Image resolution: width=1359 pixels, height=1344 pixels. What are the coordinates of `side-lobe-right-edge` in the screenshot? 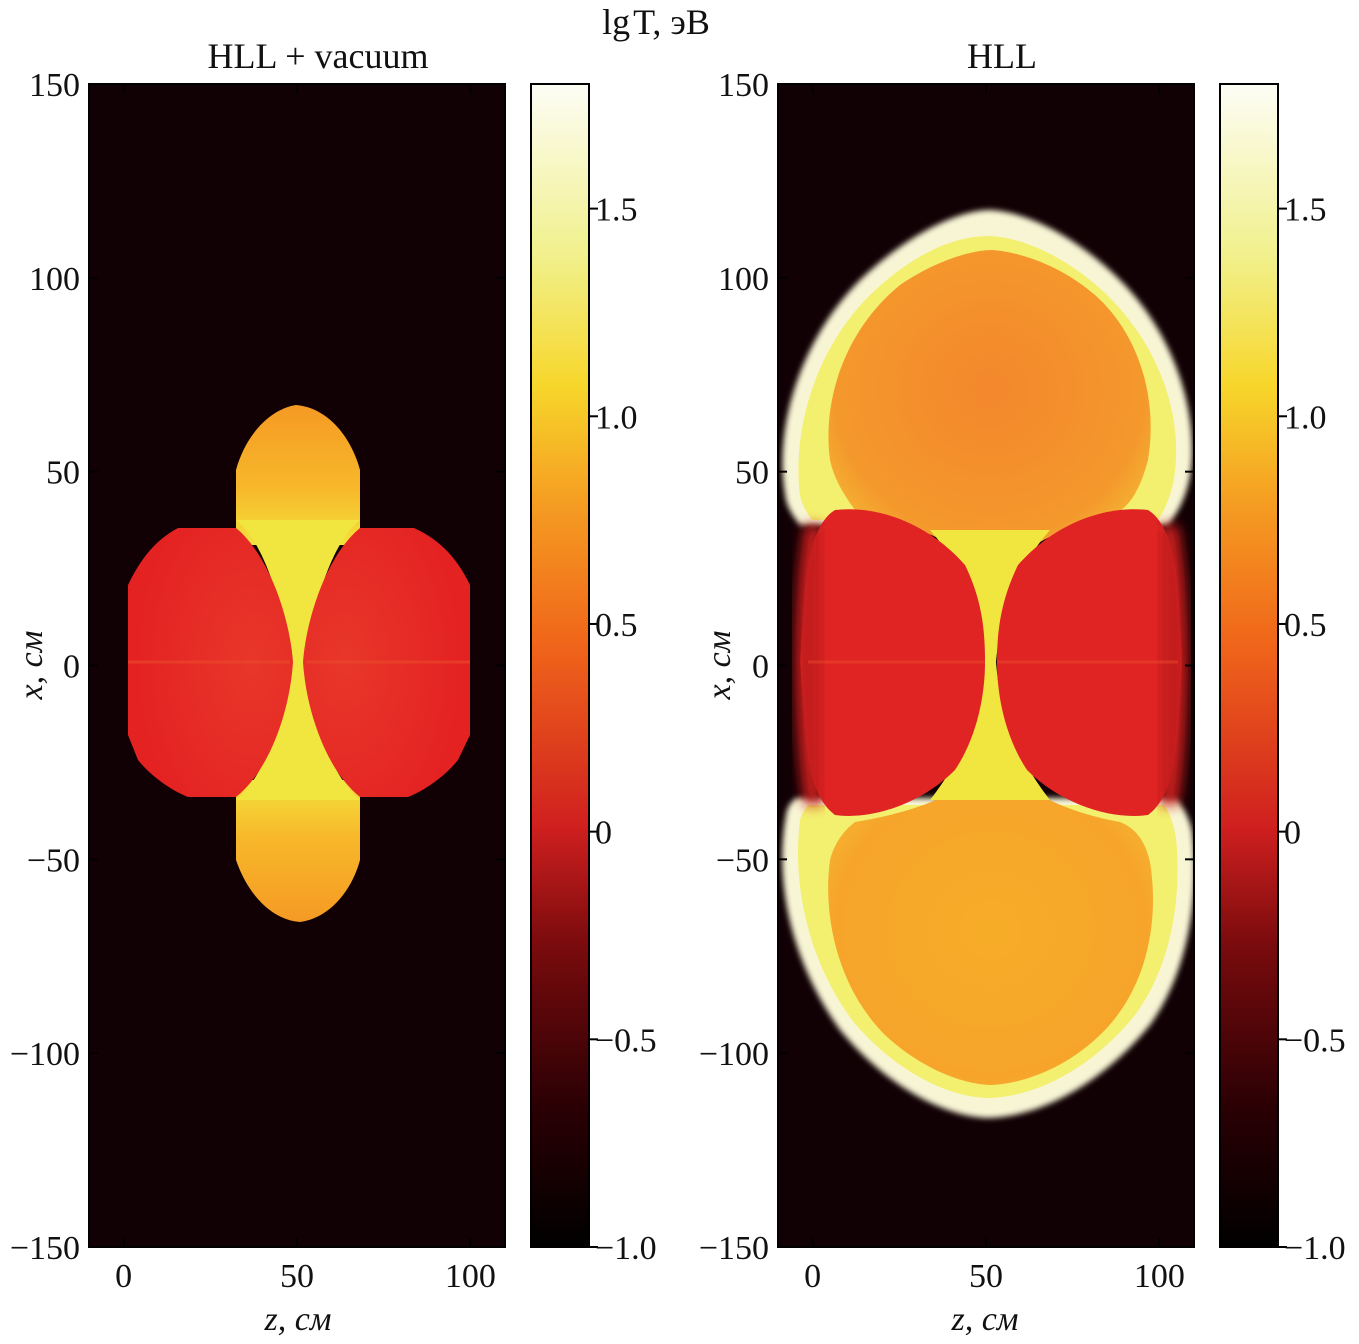 It's located at (1174, 665).